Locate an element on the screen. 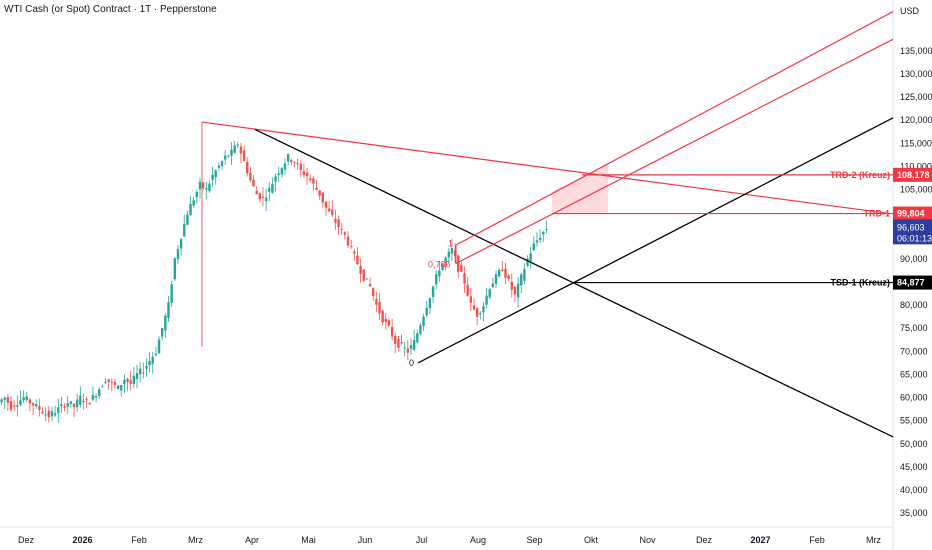  fib-label-0: 0 is located at coordinates (411, 363).